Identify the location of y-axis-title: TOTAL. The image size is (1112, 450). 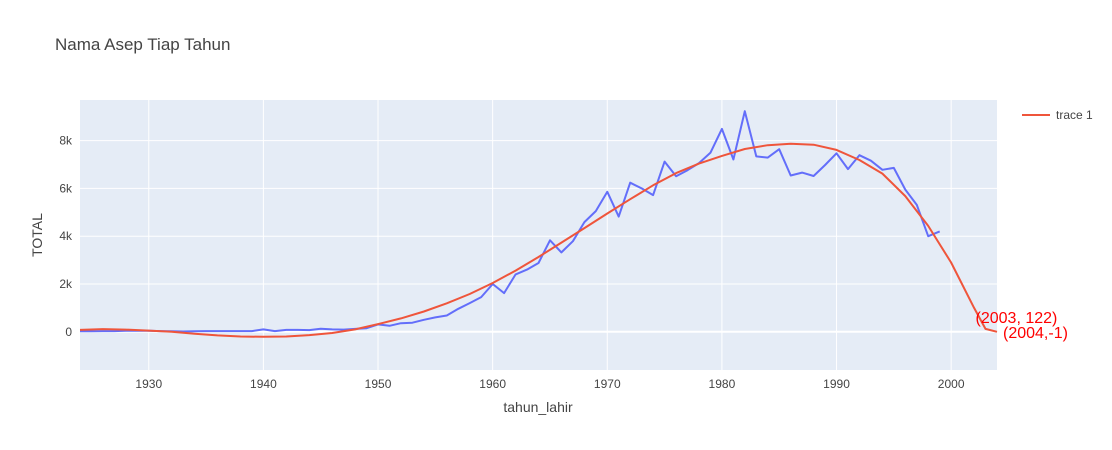
(37, 235).